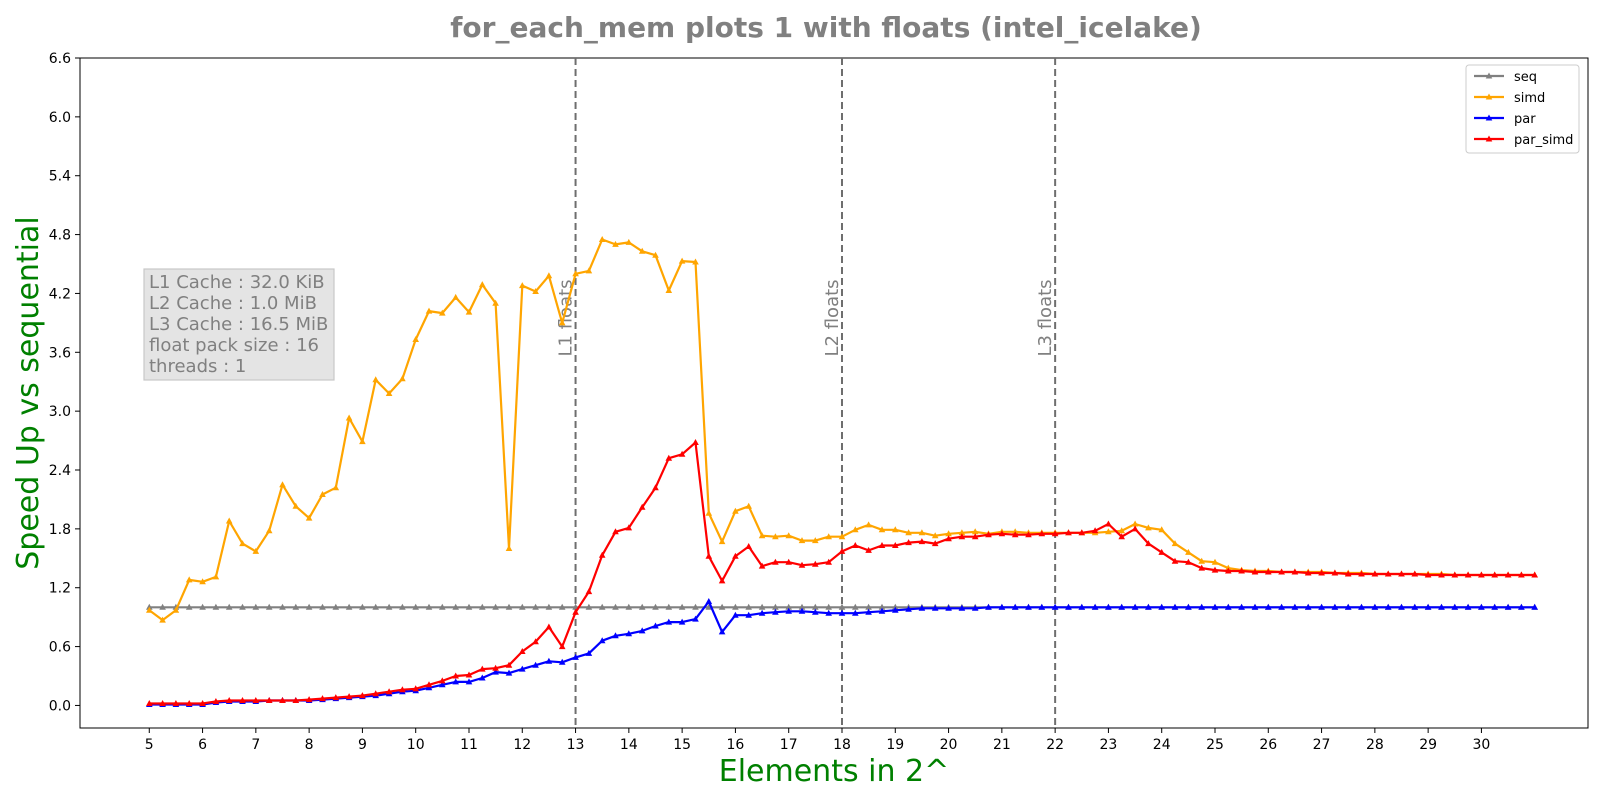 This screenshot has width=1600, height=800. I want to click on legend-label-par_simd: par_simd, so click(1543, 140).